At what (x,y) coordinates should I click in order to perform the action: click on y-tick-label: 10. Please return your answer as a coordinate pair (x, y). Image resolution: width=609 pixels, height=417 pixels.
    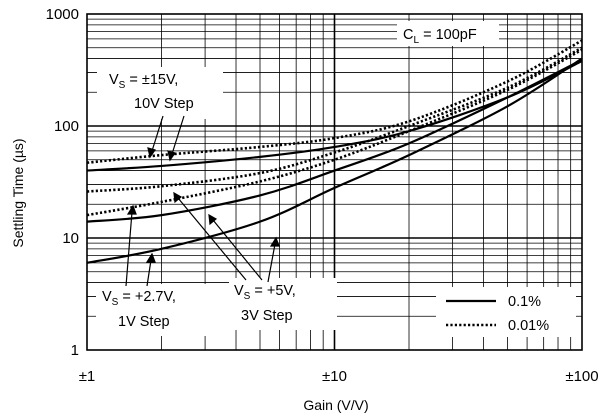
    Looking at the image, I should click on (70, 238).